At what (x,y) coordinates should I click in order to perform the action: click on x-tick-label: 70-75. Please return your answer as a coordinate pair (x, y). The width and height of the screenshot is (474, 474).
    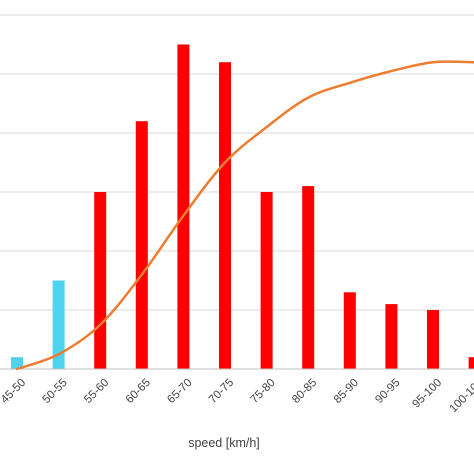
    Looking at the image, I should click on (221, 391).